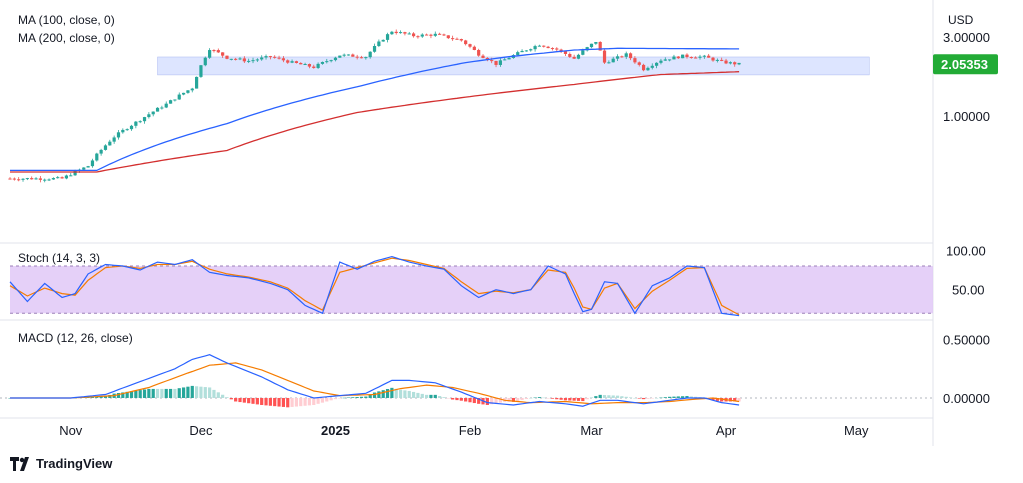 The width and height of the screenshot is (1023, 483). What do you see at coordinates (470, 430) in the screenshot?
I see `time-tick-label: Feb` at bounding box center [470, 430].